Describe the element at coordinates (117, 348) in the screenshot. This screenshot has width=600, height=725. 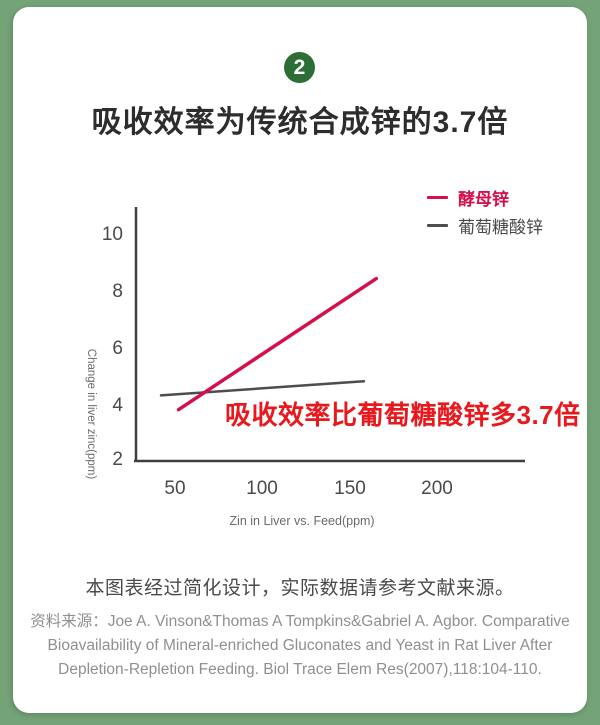
I see `y-tick-6: 6` at that location.